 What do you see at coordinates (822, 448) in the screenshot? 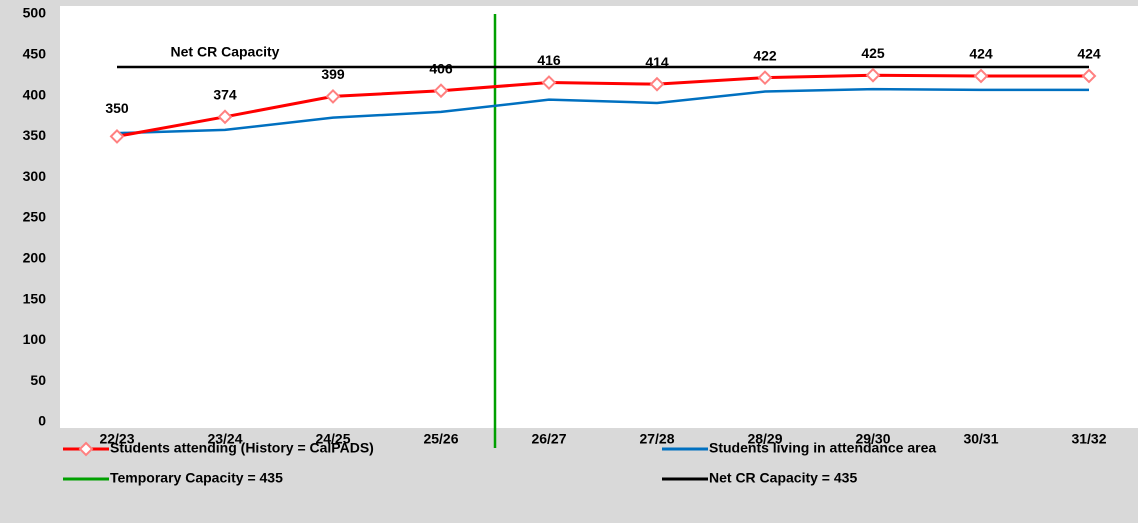
I see `legend-label: Students living in attendance area` at bounding box center [822, 448].